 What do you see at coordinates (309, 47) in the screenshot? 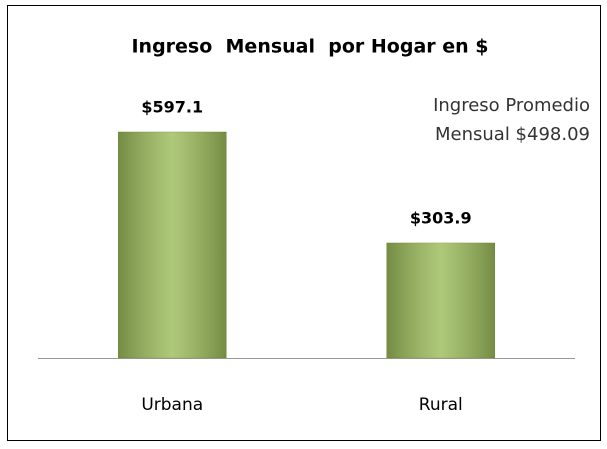
I see `chart-title: Ingreso Mensual por Hogar en $` at bounding box center [309, 47].